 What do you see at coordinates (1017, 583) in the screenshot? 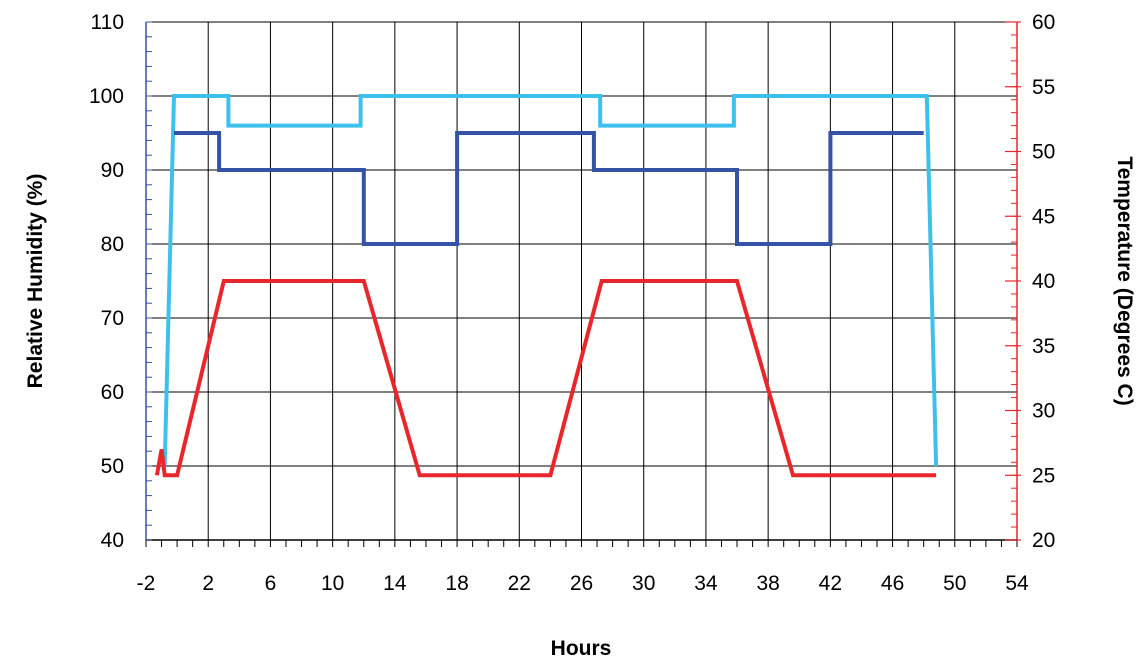
I see `x-tick-label: 54` at bounding box center [1017, 583].